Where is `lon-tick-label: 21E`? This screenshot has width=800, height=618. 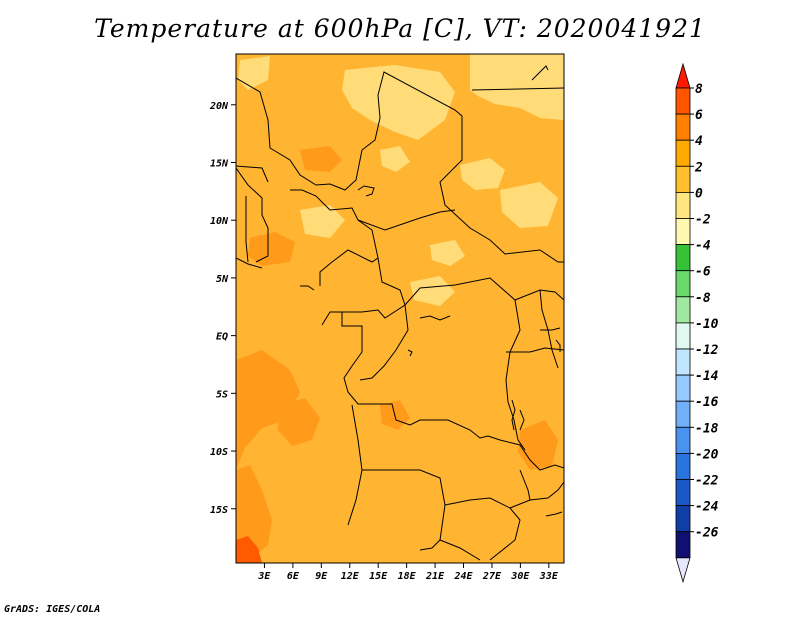 lon-tick-label: 21E is located at coordinates (435, 576).